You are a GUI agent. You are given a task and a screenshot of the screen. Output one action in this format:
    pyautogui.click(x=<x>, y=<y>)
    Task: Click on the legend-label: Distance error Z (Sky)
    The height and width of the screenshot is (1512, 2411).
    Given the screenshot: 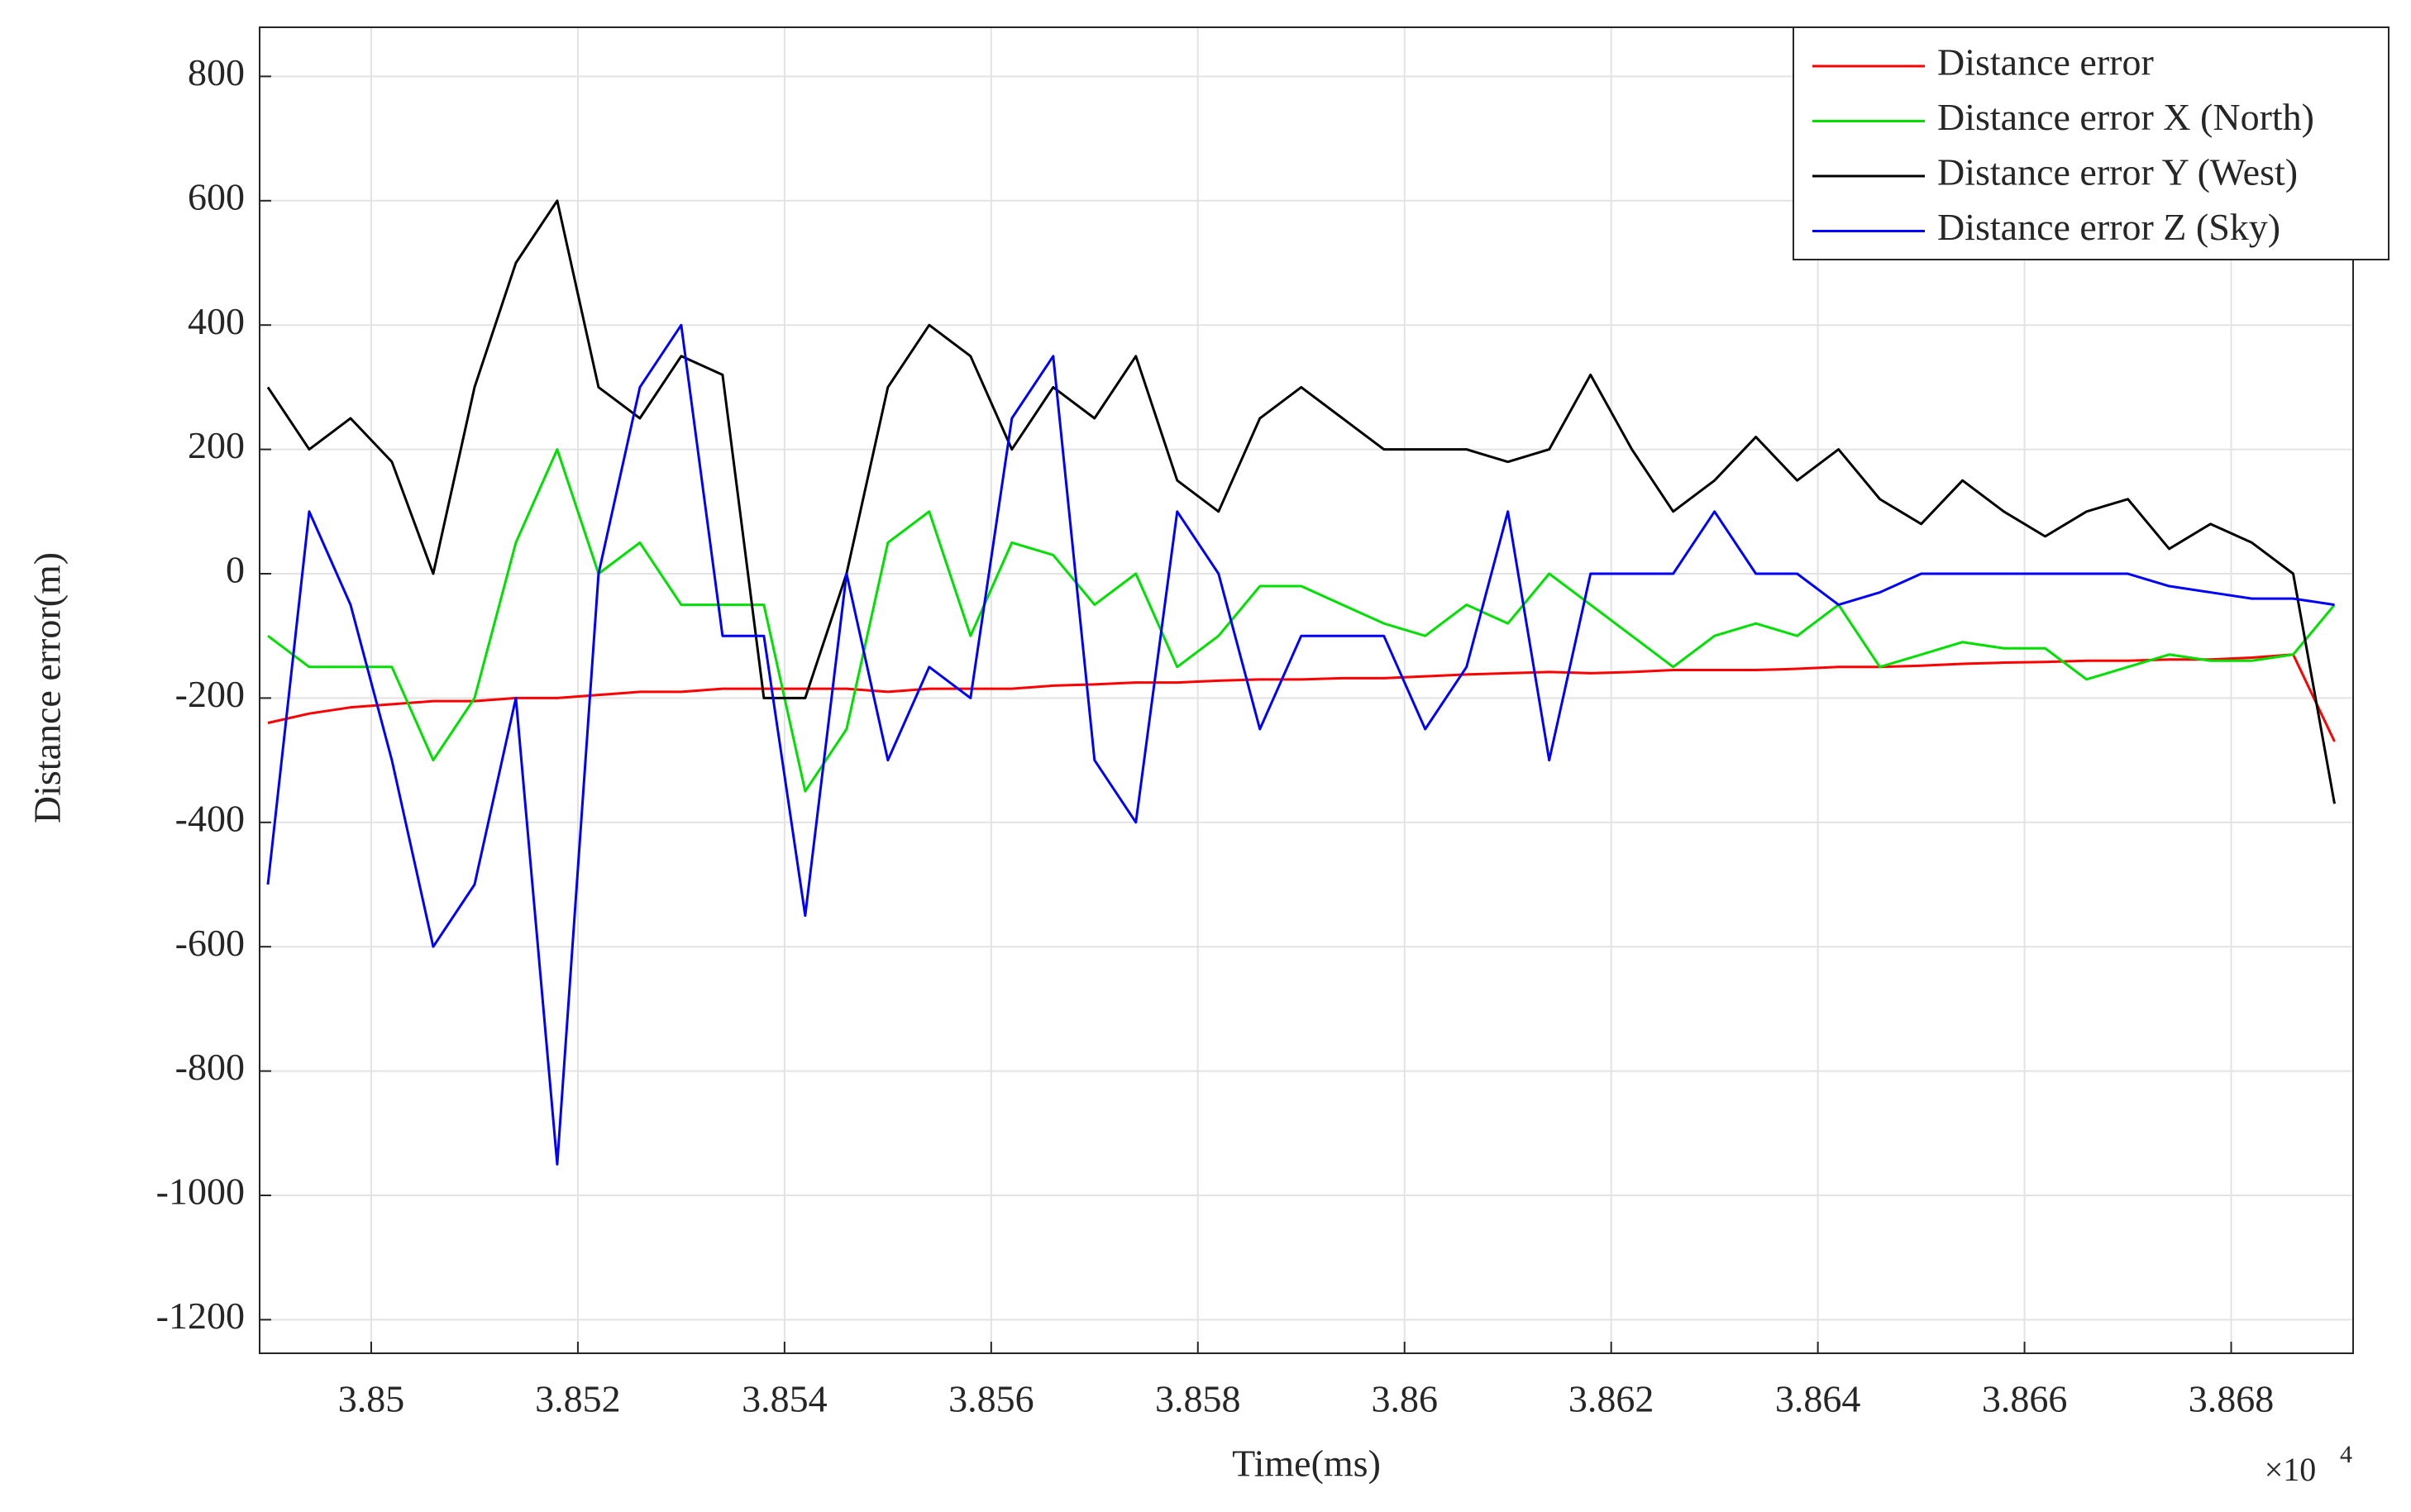 What is the action you would take?
    pyautogui.click(x=2108, y=227)
    